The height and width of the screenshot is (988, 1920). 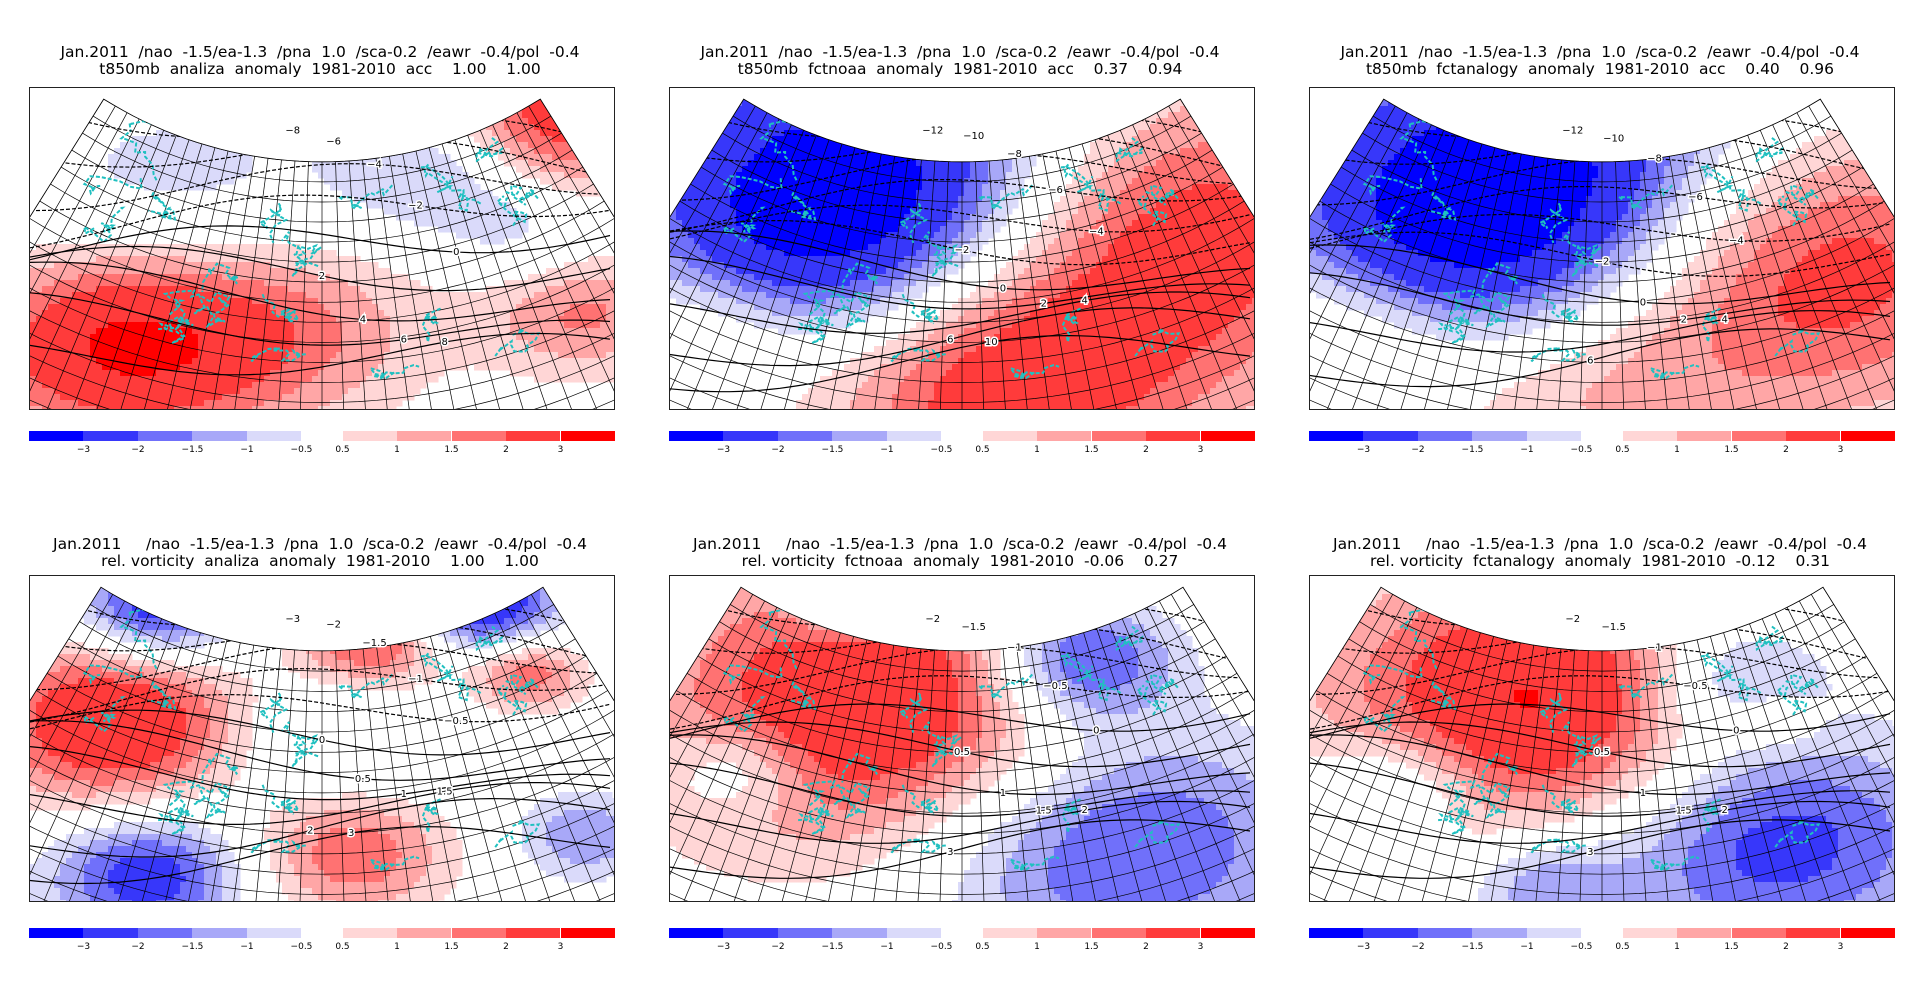 What do you see at coordinates (1602, 262) in the screenshot?
I see `contour-label: −2` at bounding box center [1602, 262].